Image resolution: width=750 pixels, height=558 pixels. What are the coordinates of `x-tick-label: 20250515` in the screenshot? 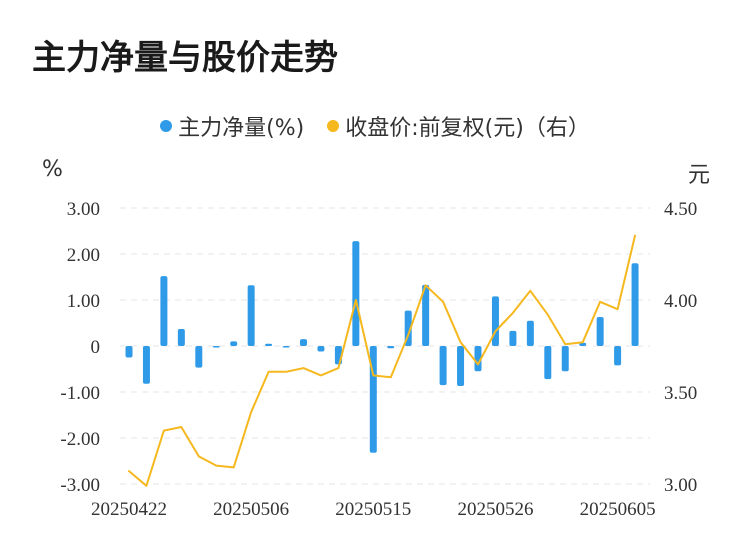 It's located at (373, 509).